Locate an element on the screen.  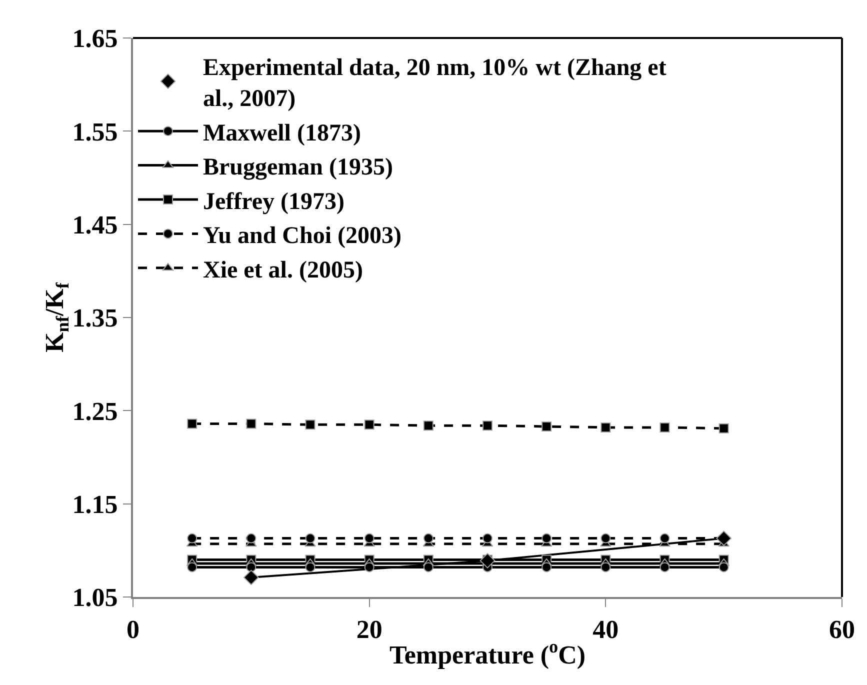
legend-label: Xie et al. (2005) is located at coordinates (283, 270).